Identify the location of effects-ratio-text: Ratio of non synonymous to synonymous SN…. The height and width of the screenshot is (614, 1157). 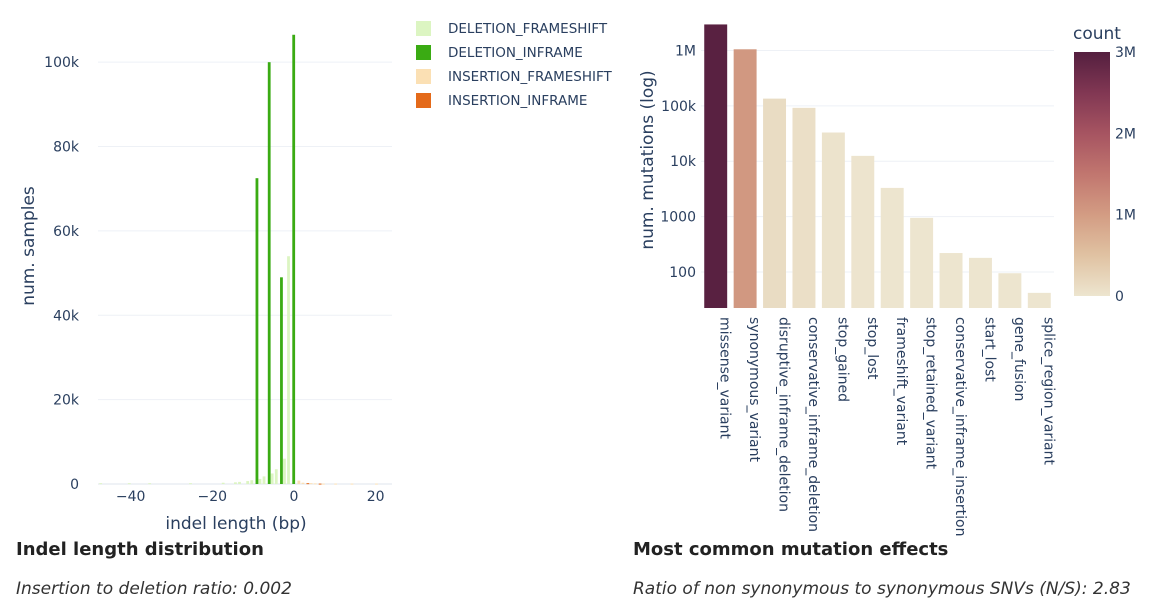
(882, 589).